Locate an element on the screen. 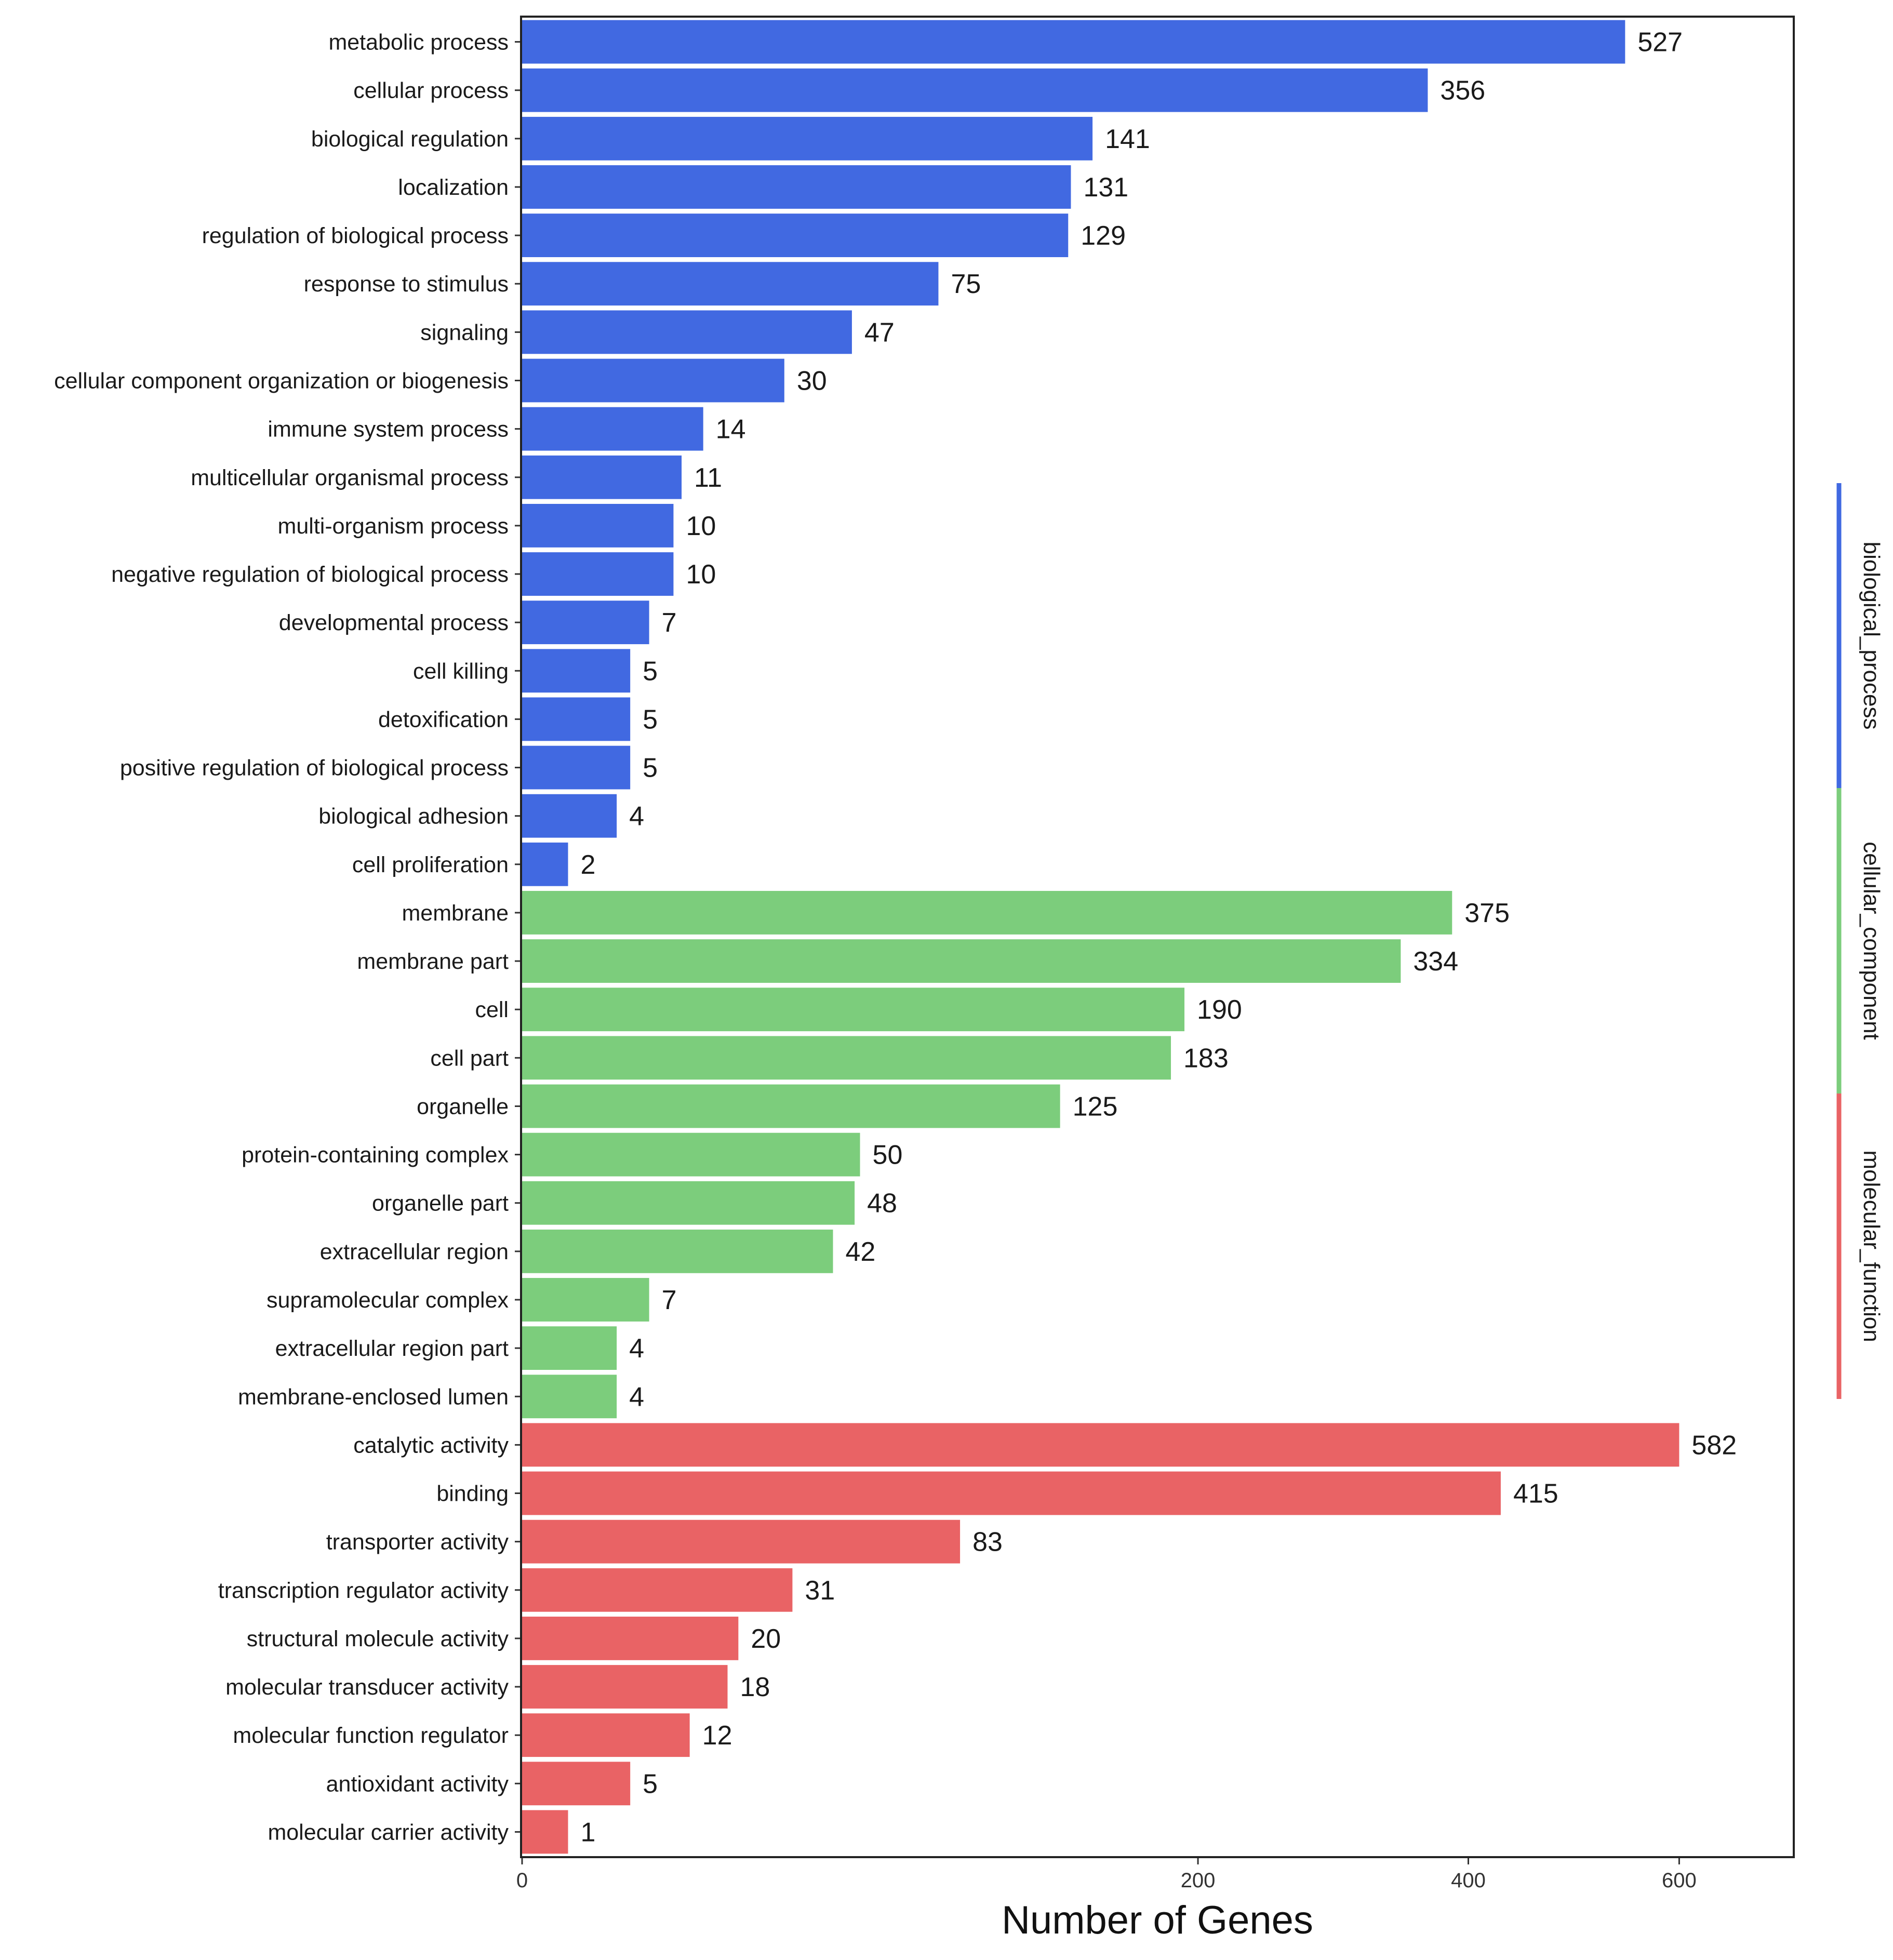 Image resolution: width=1893 pixels, height=1960 pixels. category-label: membrane is located at coordinates (456, 913).